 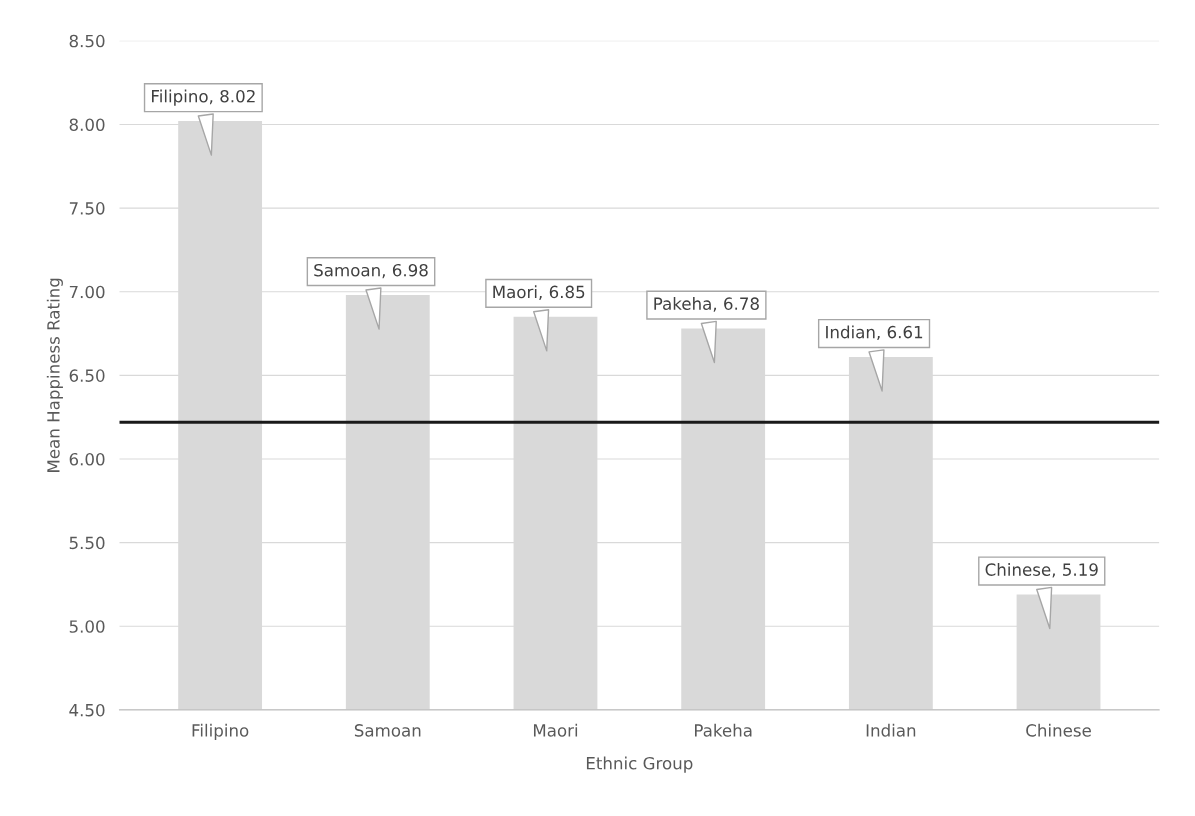 I want to click on data-label: Indian, 6.61, so click(x=874, y=333).